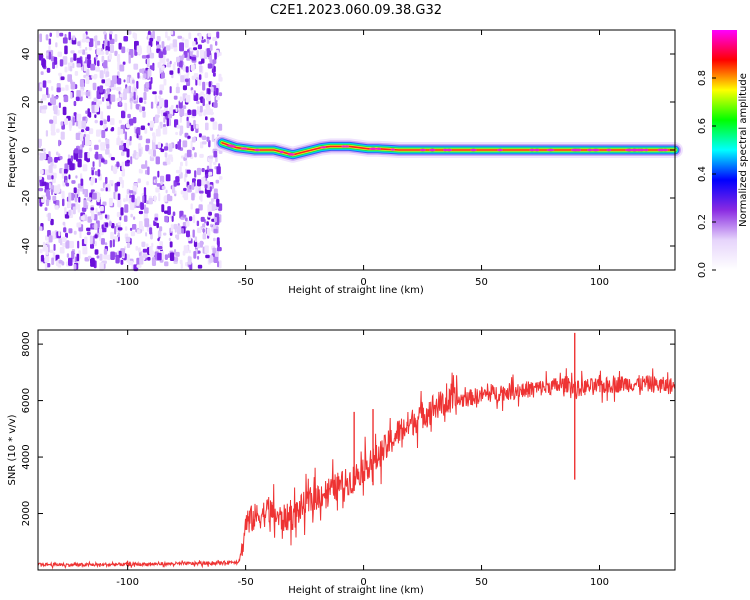 The height and width of the screenshot is (600, 750). I want to click on y-tick-label: 8000, so click(26, 343).